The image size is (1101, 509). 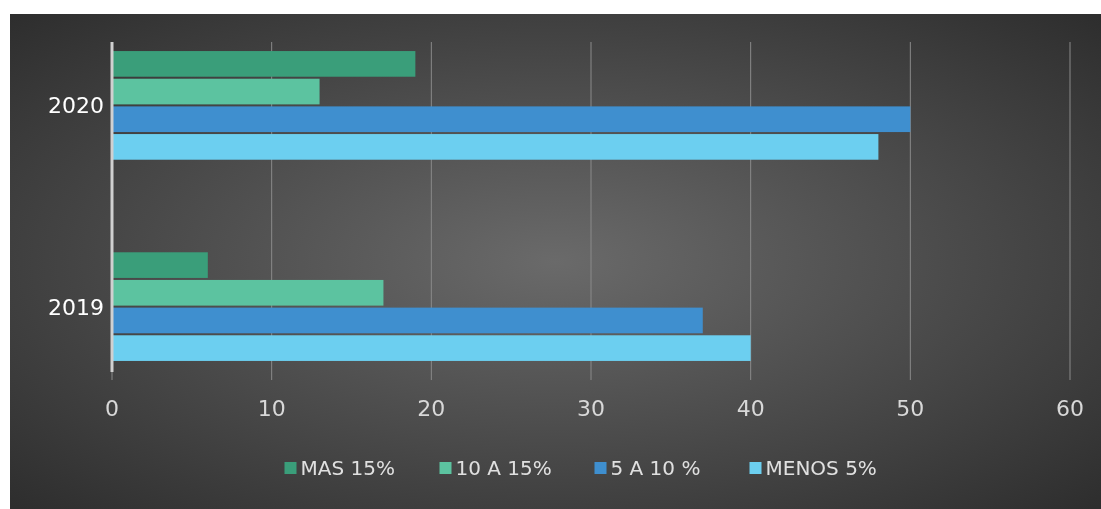 I want to click on x-tick-label: 60, so click(x=1070, y=408).